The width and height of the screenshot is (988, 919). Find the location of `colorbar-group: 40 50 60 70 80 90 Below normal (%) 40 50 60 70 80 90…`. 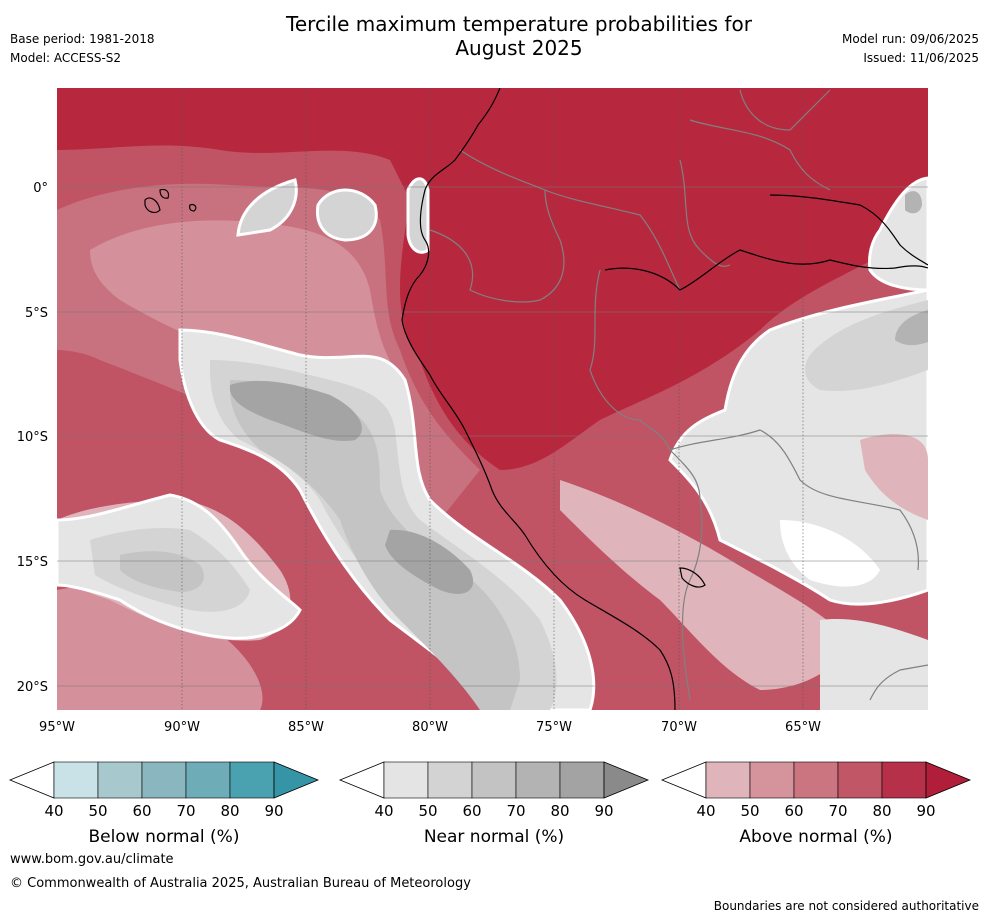

colorbar-group: 40 50 60 70 80 90 Below normal (%) 40 50 60 70 80 90… is located at coordinates (490, 804).